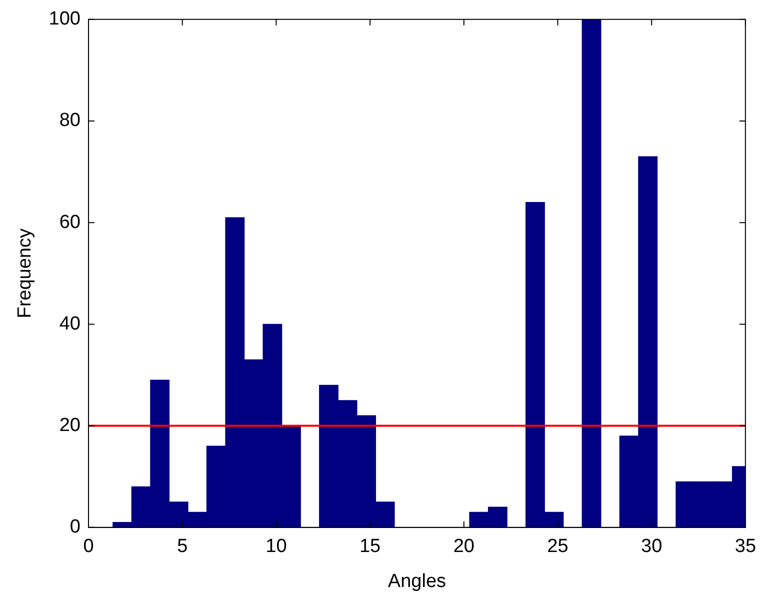  Describe the element at coordinates (69, 222) in the screenshot. I see `y-tick-label: 60` at that location.